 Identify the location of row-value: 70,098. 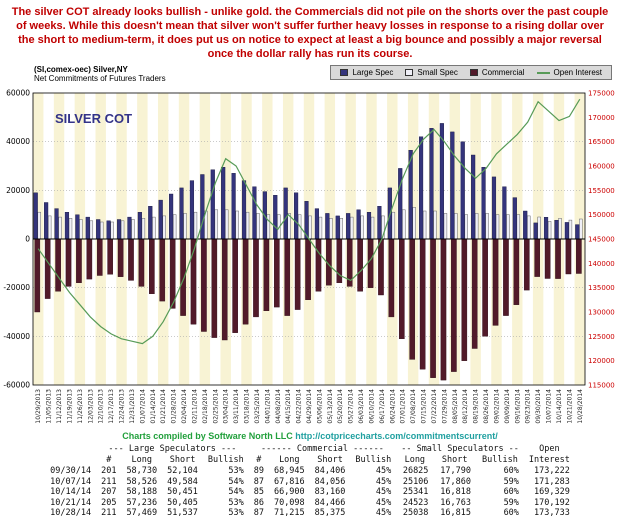
(289, 502).